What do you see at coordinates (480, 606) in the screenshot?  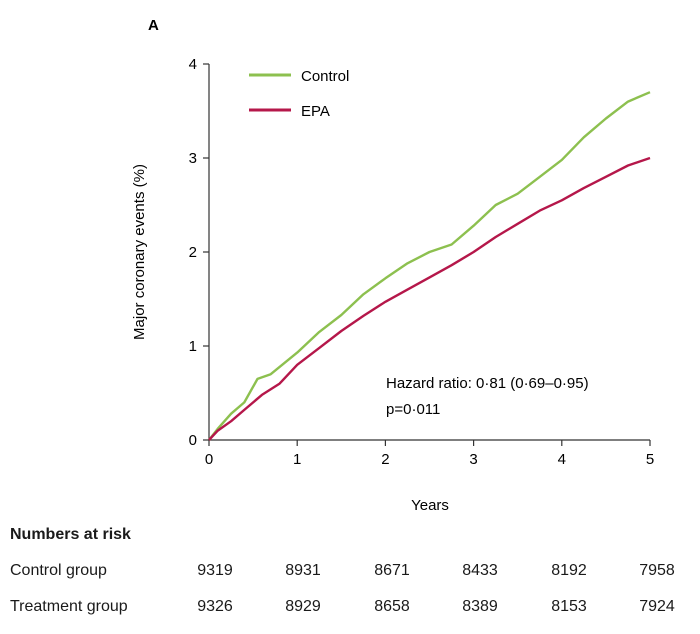 I see `risk-cell: 8389` at bounding box center [480, 606].